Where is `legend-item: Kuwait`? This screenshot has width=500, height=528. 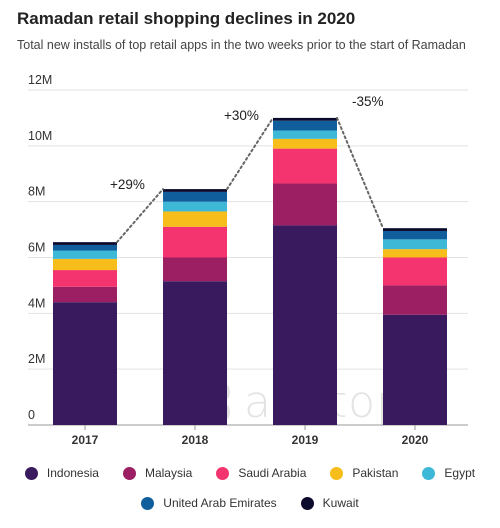 legend-item: Kuwait is located at coordinates (329, 503).